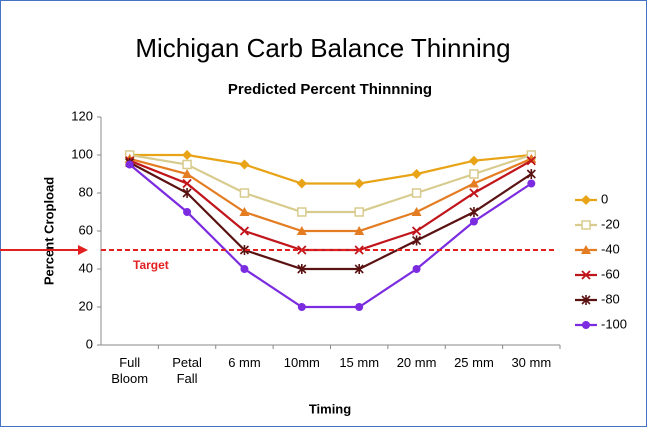 The height and width of the screenshot is (427, 647). Describe the element at coordinates (82, 115) in the screenshot. I see `y-tick-label: 120` at that location.